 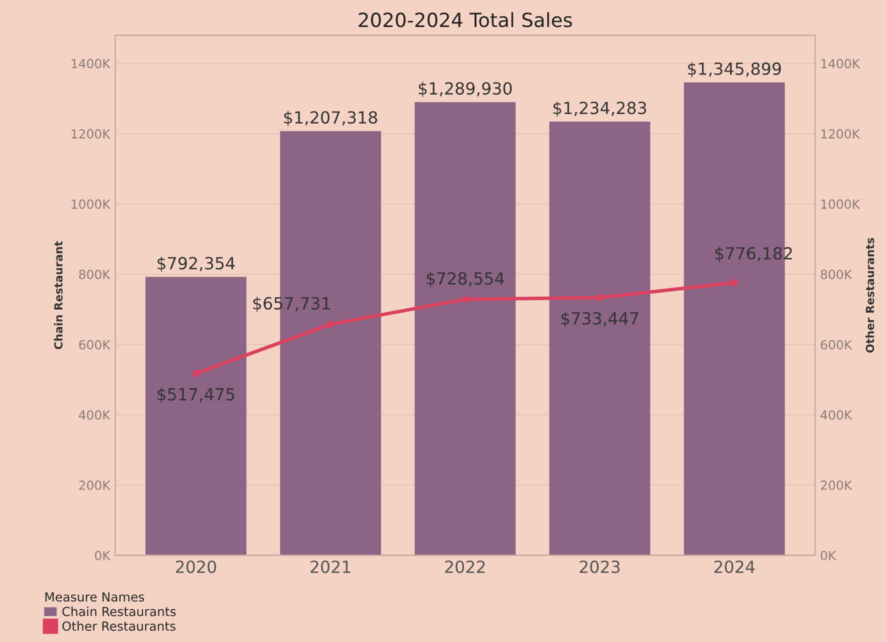 What do you see at coordinates (95, 275) in the screenshot?
I see `y-tick-label: 800K` at bounding box center [95, 275].